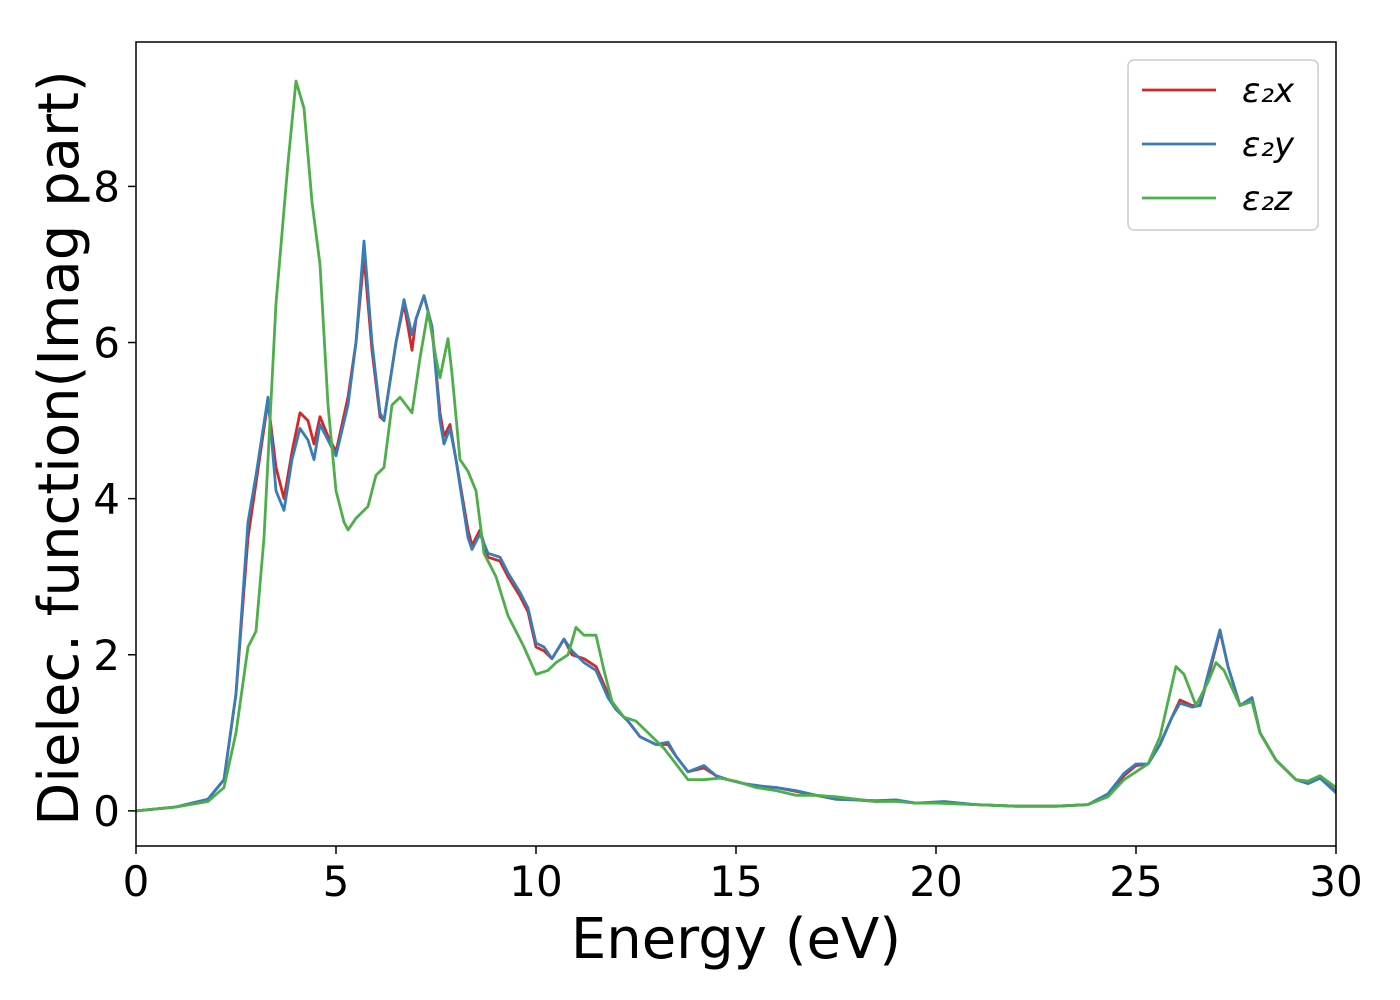 This screenshot has height=1000, width=1400. Describe the element at coordinates (1267, 199) in the screenshot. I see `legend-label: ε₂z` at that location.